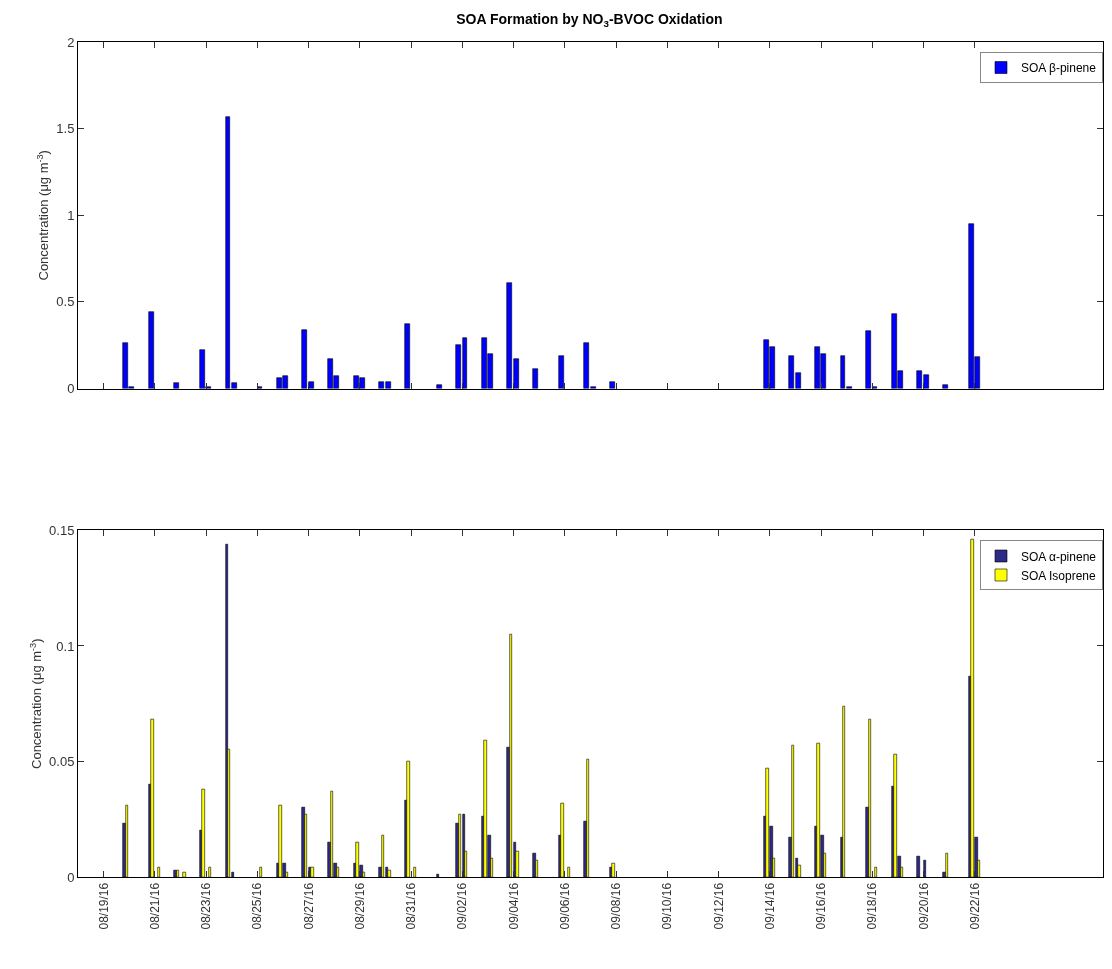 The image size is (1112, 969). What do you see at coordinates (616, 906) in the screenshot?
I see `x-tick-label: 09/08/16` at bounding box center [616, 906].